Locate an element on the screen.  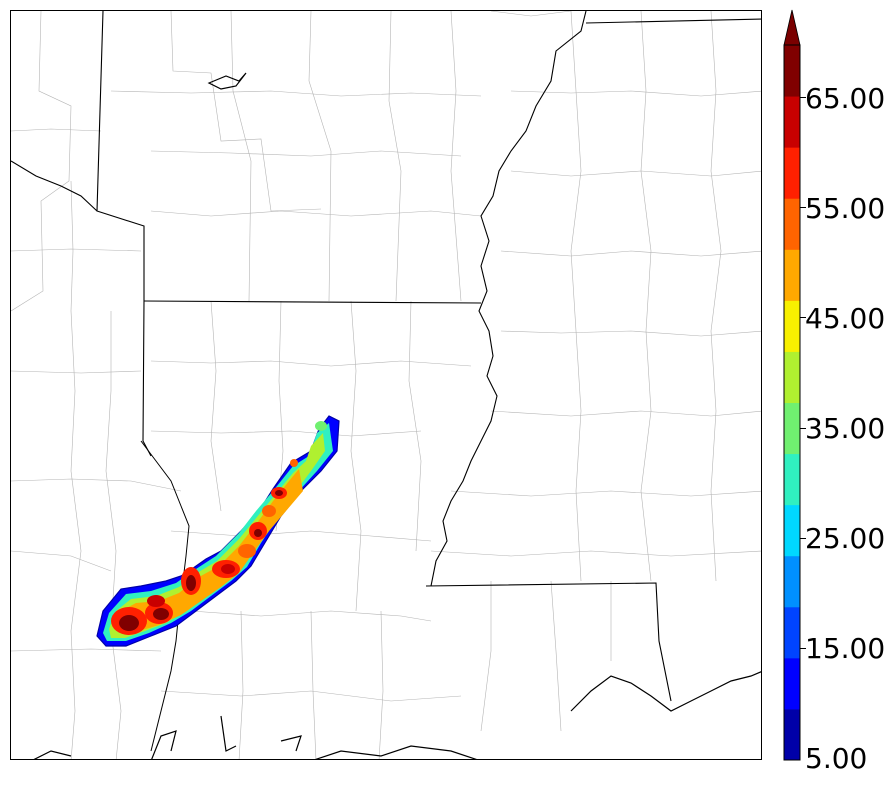
colorbar-label-55: 55.00 is located at coordinates (845, 208).